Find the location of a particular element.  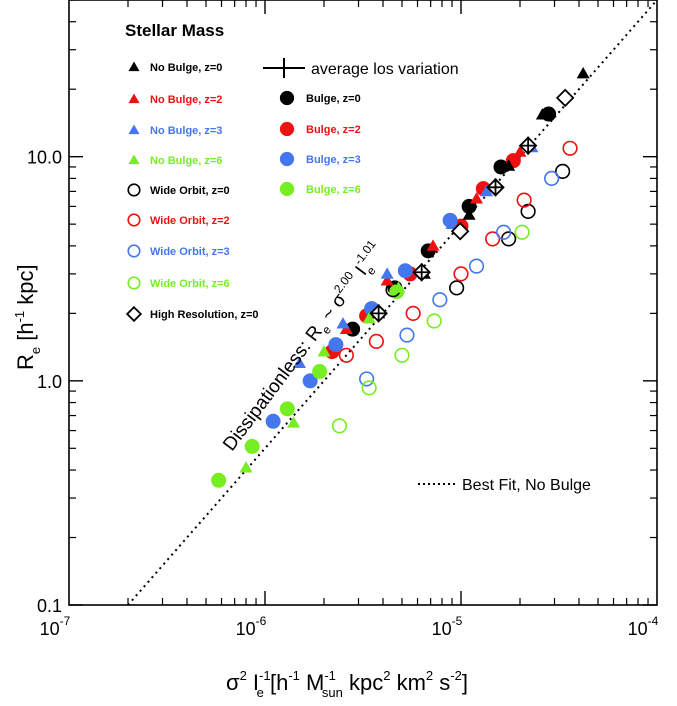

legend-entry-label: Wide Orbit, z=2 is located at coordinates (190, 221).